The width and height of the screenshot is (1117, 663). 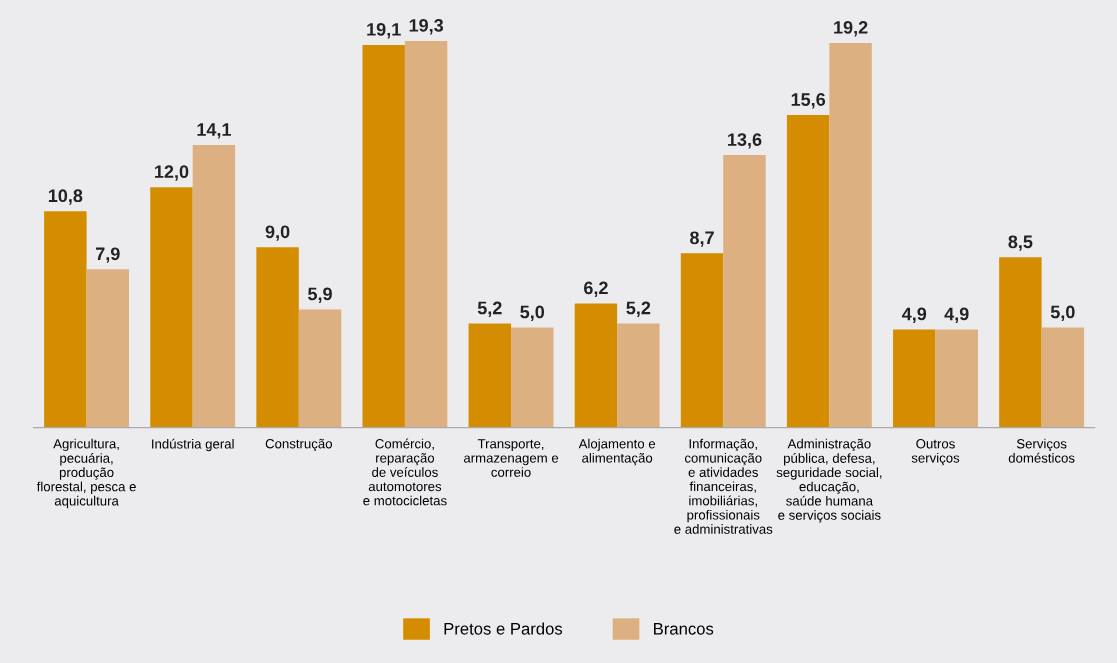 What do you see at coordinates (596, 289) in the screenshot?
I see `data-label: 6,2` at bounding box center [596, 289].